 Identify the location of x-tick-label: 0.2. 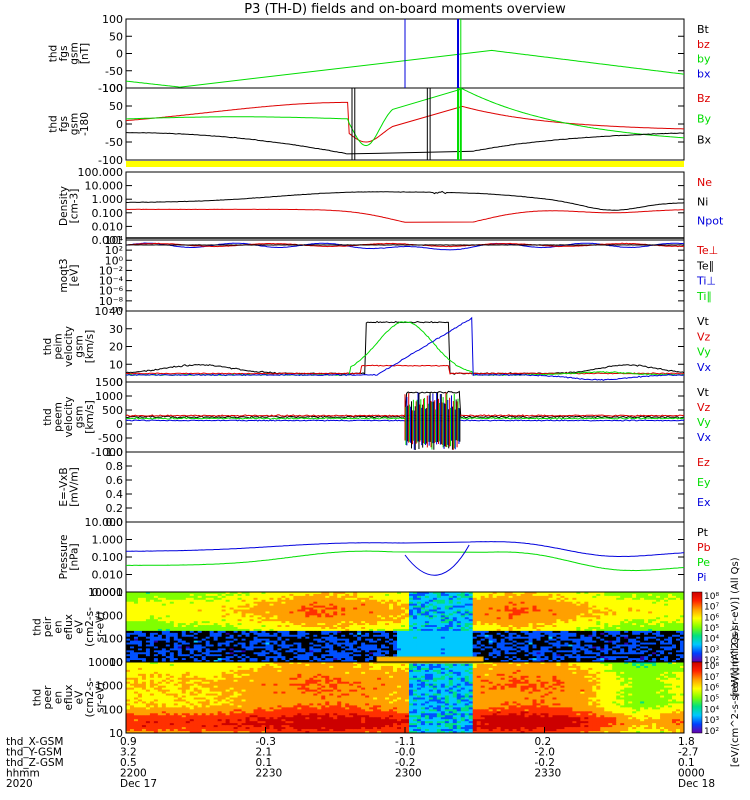
(543, 742).